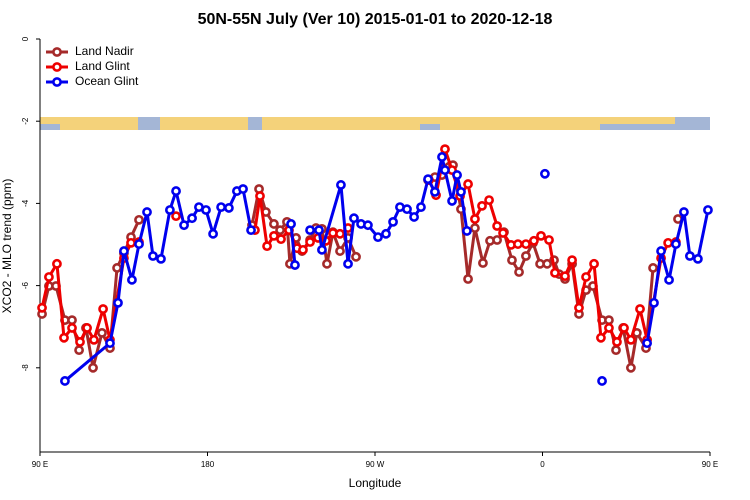  I want to click on y-tick-label: 0, so click(25, 38).